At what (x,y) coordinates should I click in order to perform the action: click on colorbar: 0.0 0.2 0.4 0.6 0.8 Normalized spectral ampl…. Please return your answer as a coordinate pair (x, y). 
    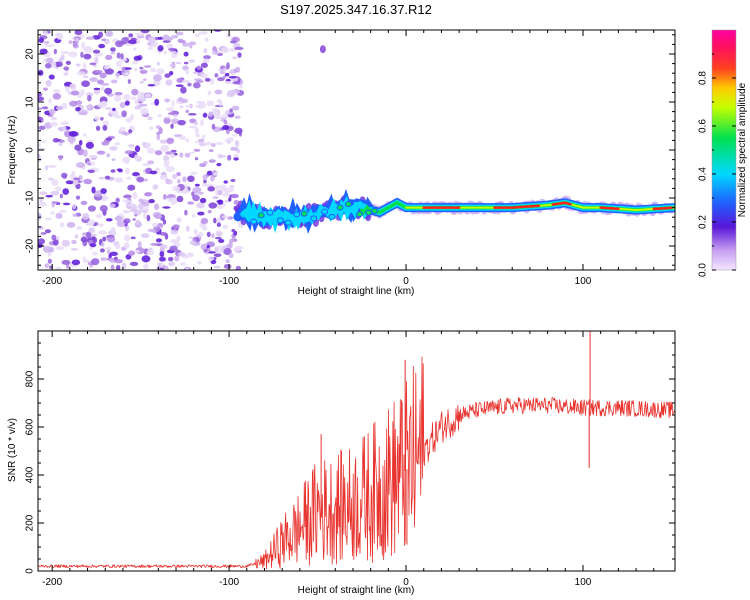
    Looking at the image, I should click on (723, 153).